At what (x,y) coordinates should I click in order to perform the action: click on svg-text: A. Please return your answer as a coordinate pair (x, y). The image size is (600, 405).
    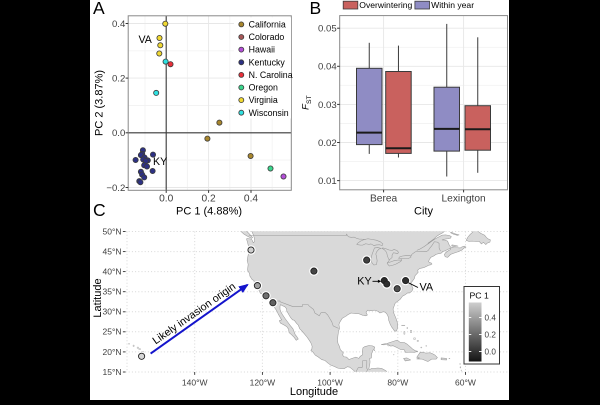
    Looking at the image, I should click on (99, 9).